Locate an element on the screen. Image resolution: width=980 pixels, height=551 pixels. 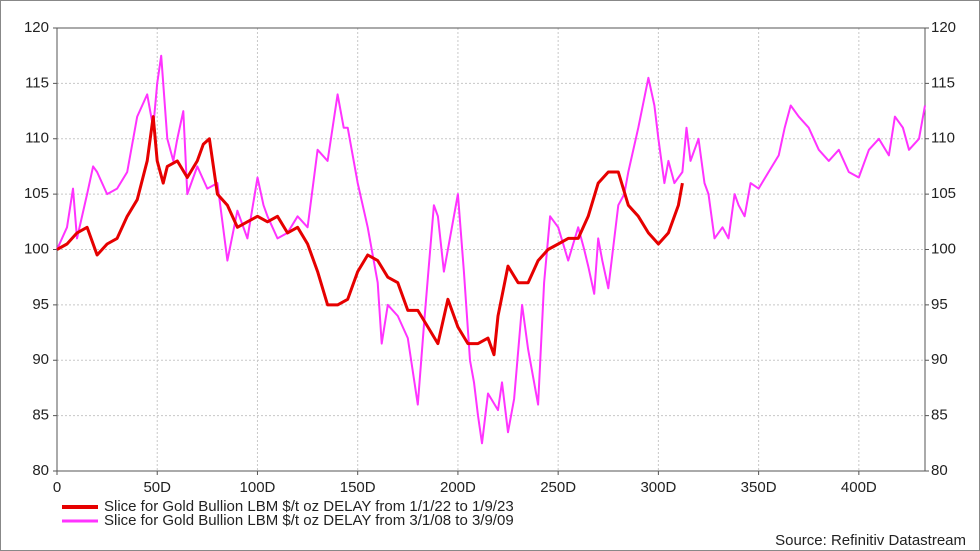
x-tick-label: 100D is located at coordinates (258, 487).